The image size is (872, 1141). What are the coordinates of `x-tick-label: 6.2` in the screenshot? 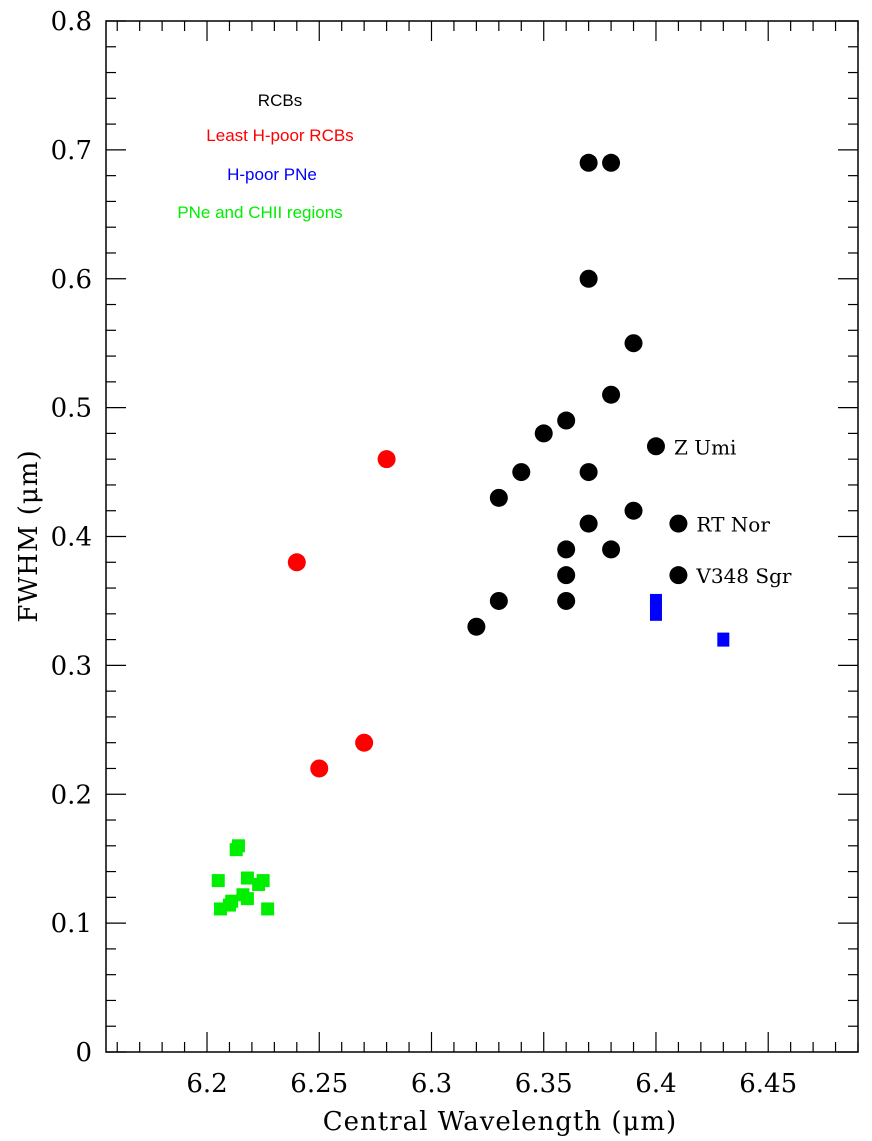 It's located at (206, 1084).